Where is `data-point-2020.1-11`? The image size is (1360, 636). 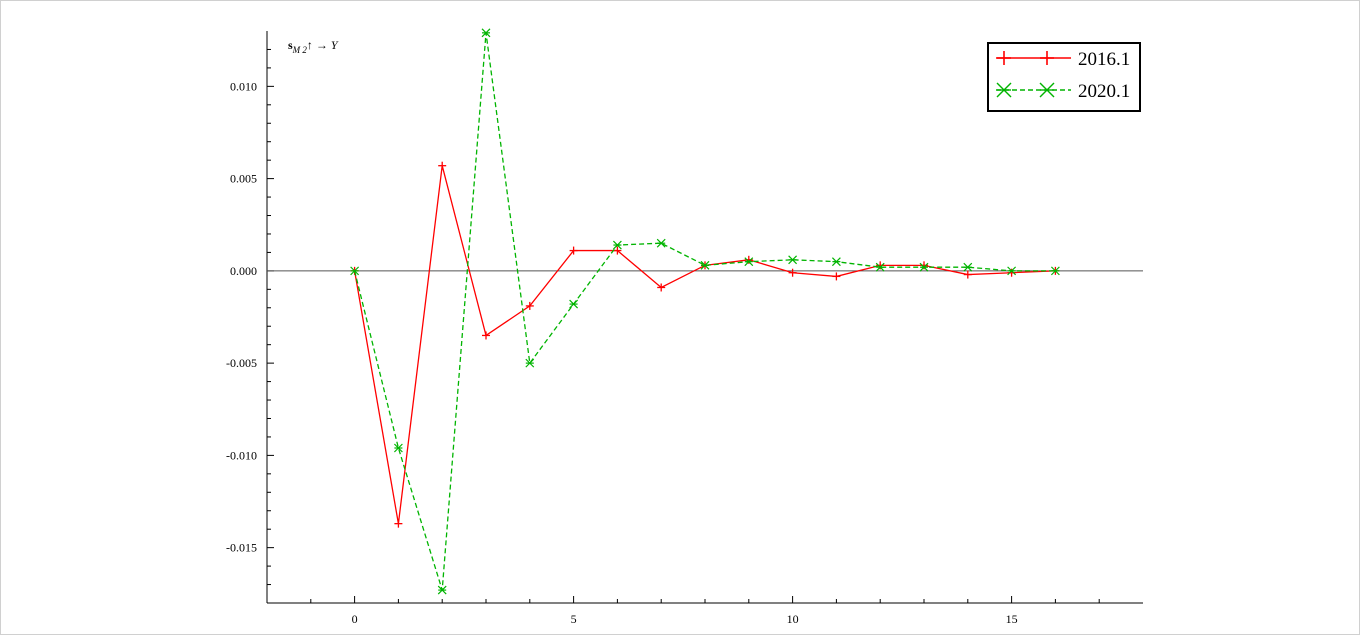 data-point-2020.1-11 is located at coordinates (836, 262).